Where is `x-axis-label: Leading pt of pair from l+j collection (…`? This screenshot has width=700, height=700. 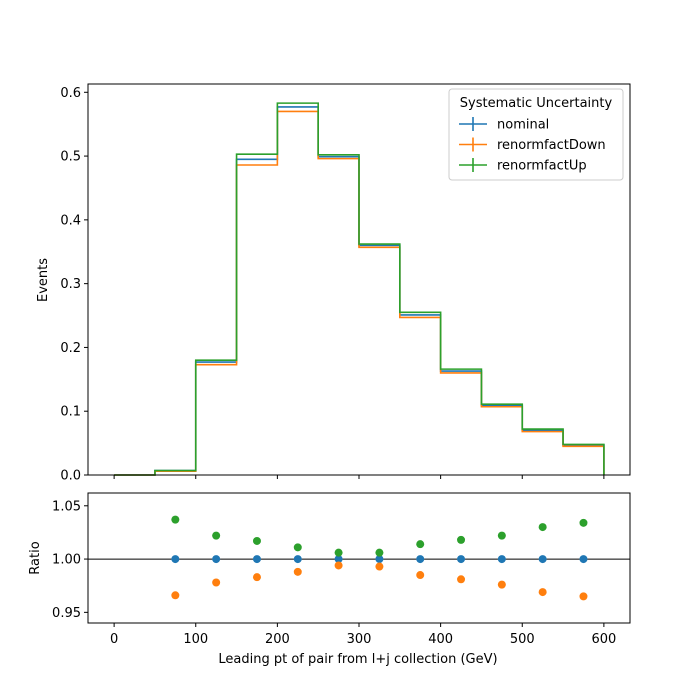 x-axis-label: Leading pt of pair from l+j collection (… is located at coordinates (357, 659).